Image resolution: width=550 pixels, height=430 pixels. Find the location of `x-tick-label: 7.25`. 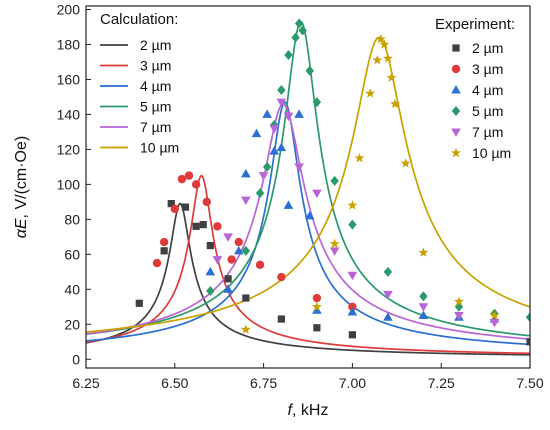

x-tick-label: 7.25 is located at coordinates (441, 383).